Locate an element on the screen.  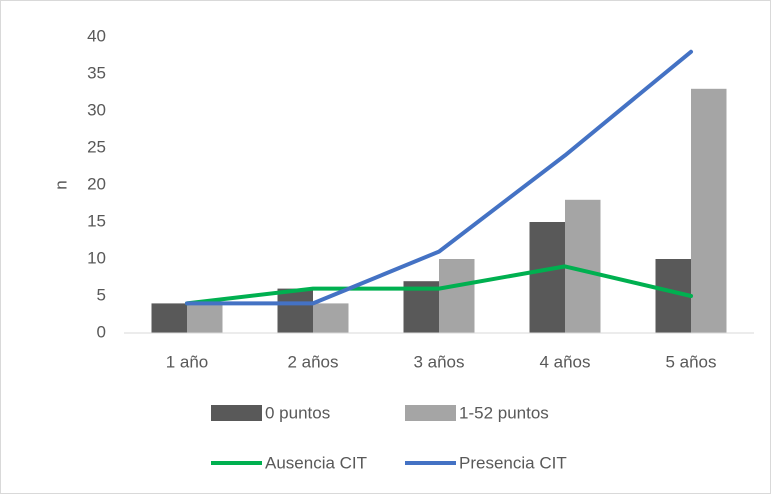
legend-label: Presencia CIT is located at coordinates (513, 462).